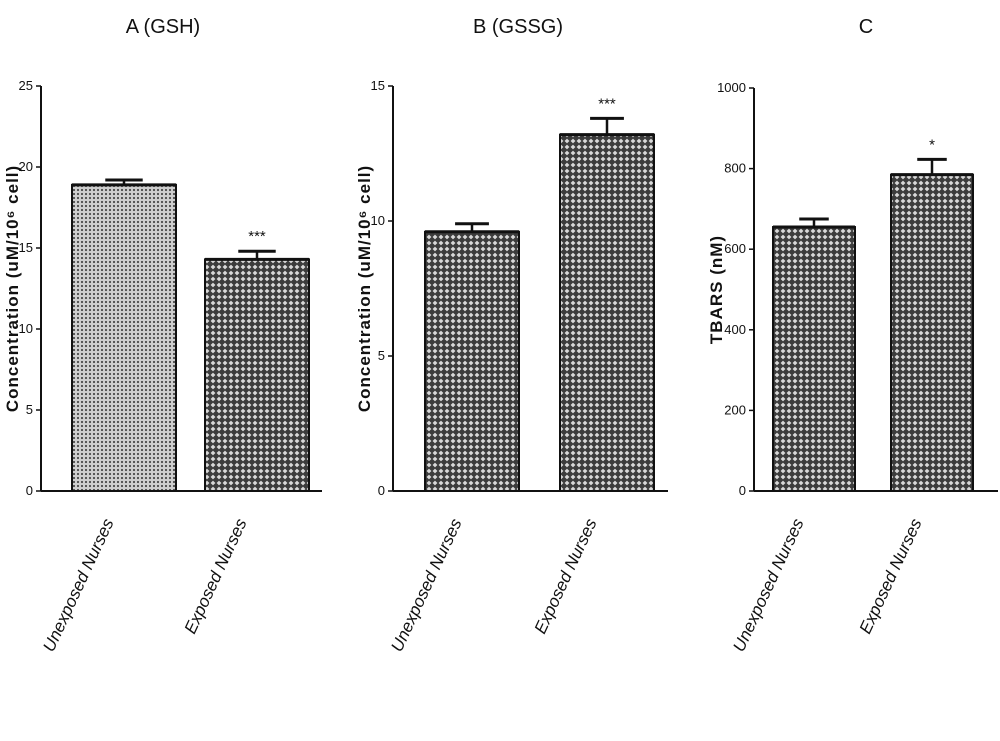 The width and height of the screenshot is (1000, 741). What do you see at coordinates (866, 27) in the screenshot?
I see `panel-title: C` at bounding box center [866, 27].